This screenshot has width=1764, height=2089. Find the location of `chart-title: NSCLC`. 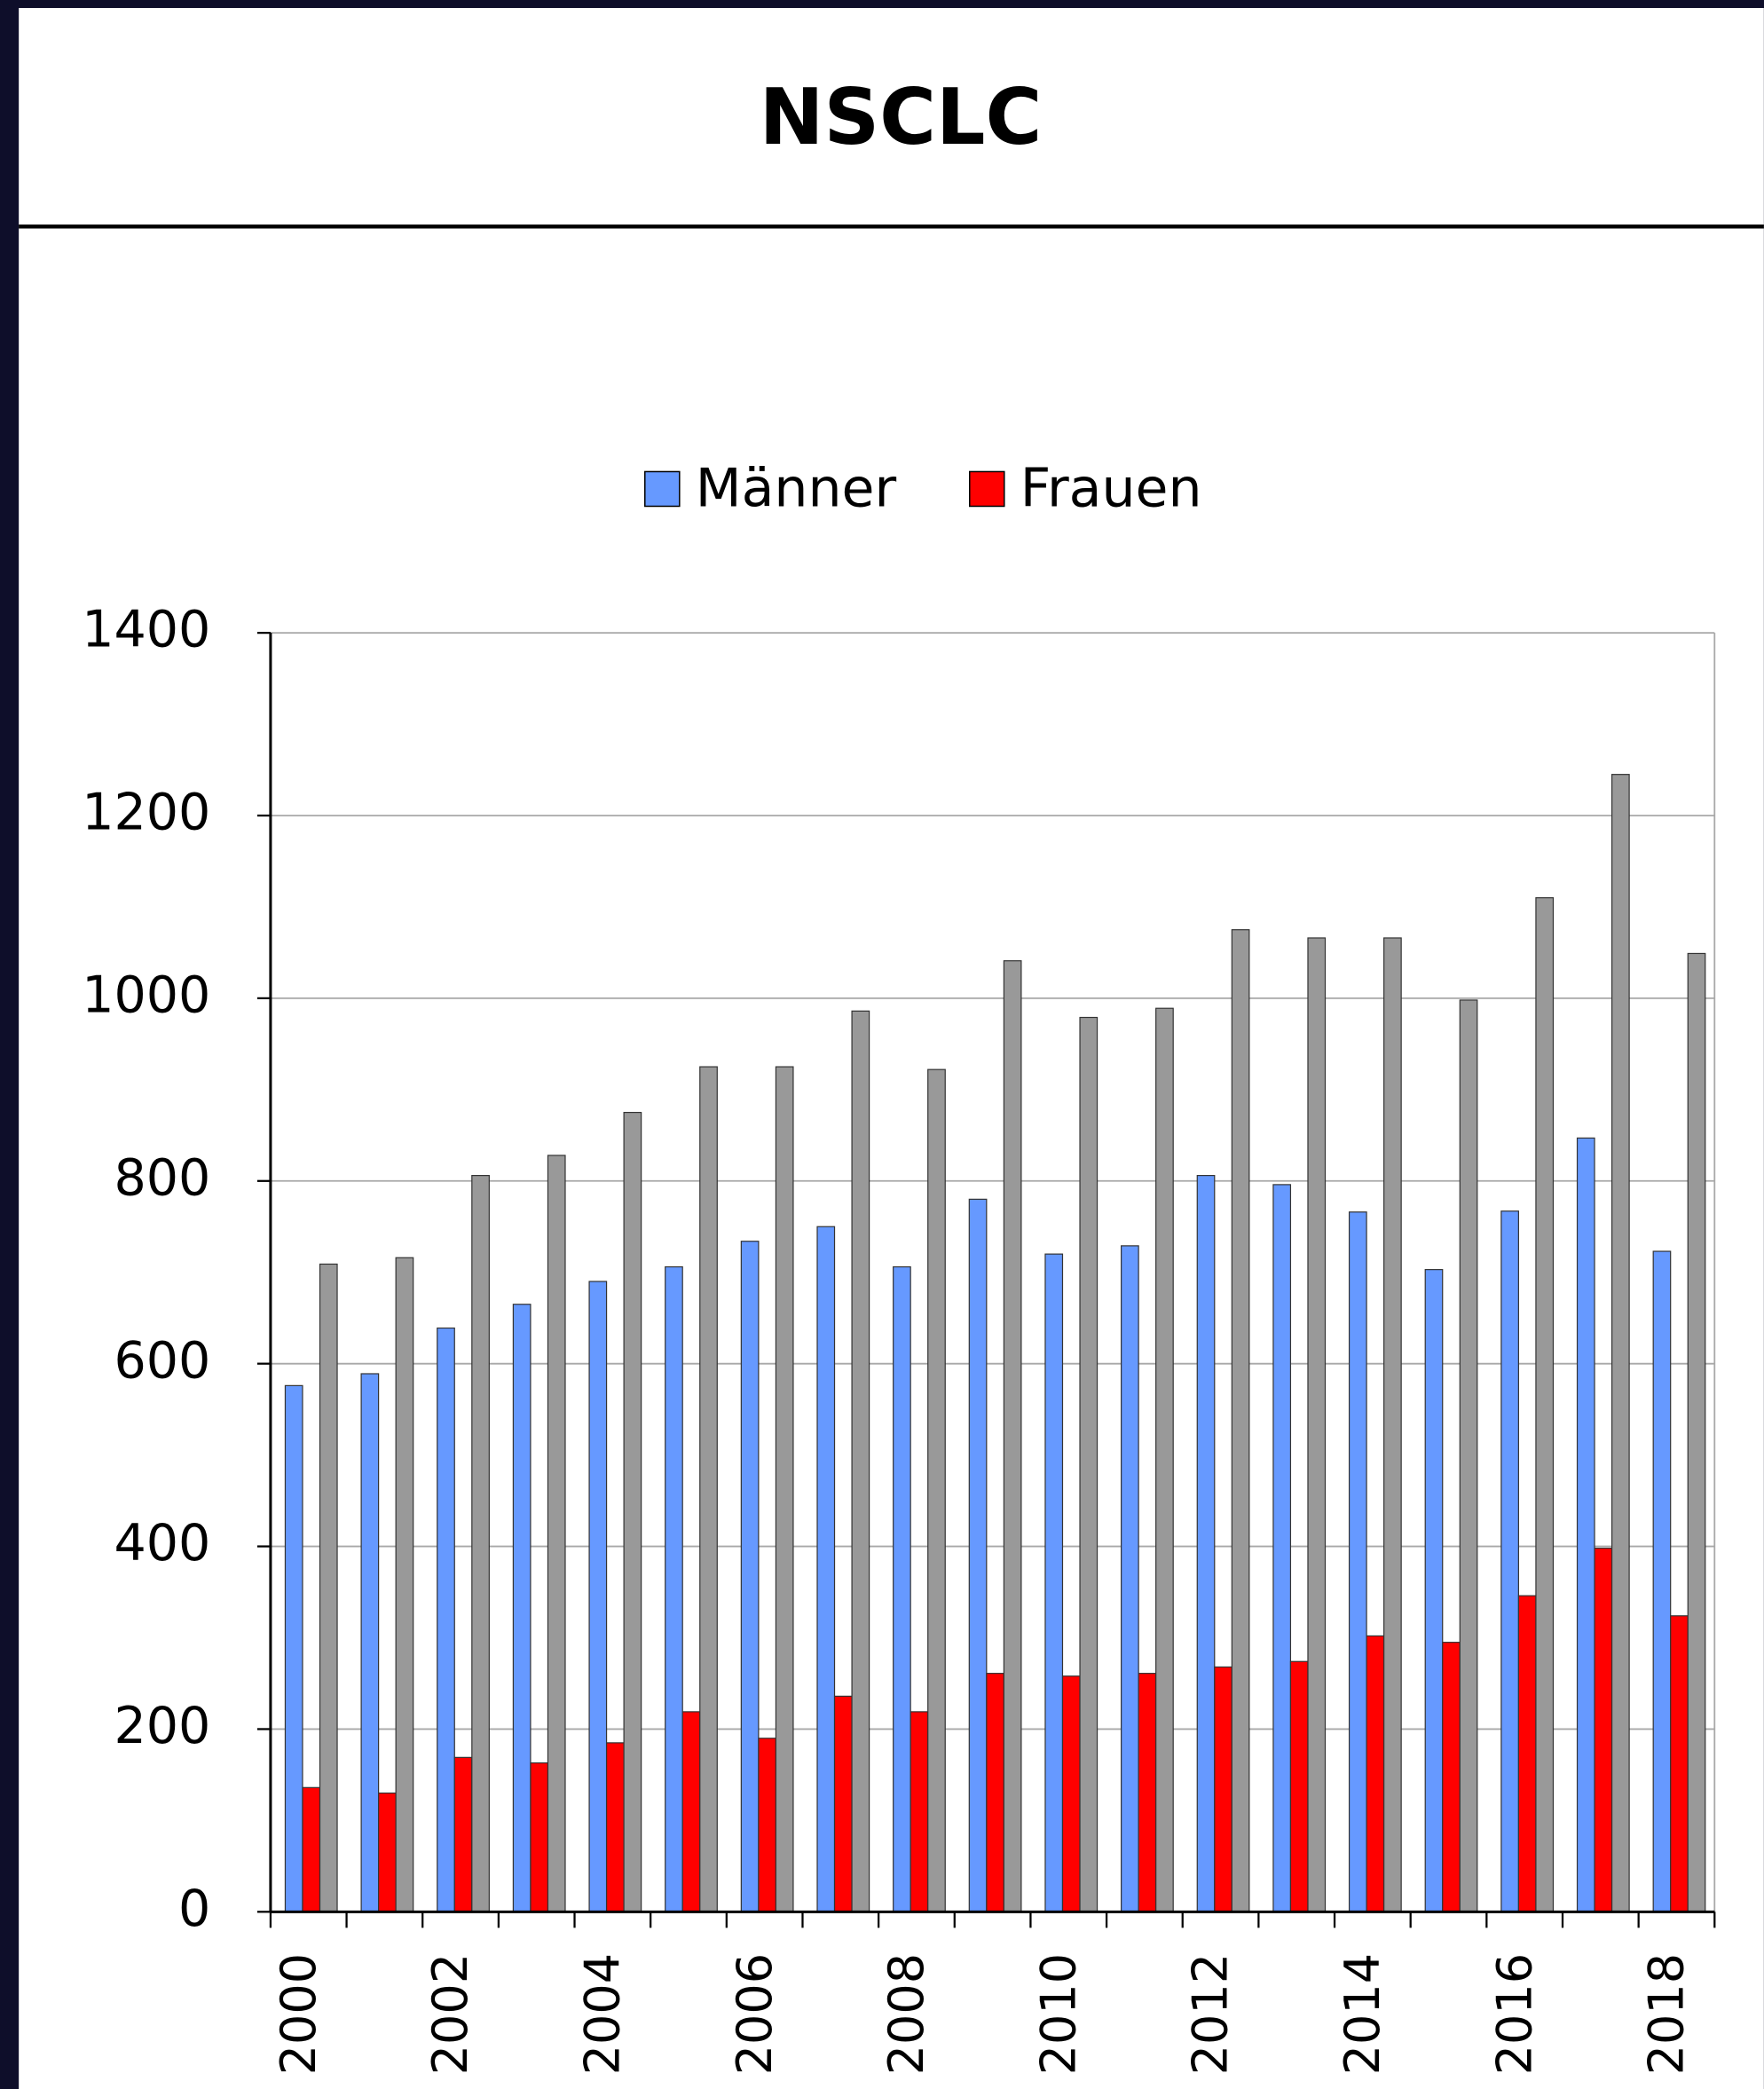

chart-title: NSCLC is located at coordinates (901, 117).